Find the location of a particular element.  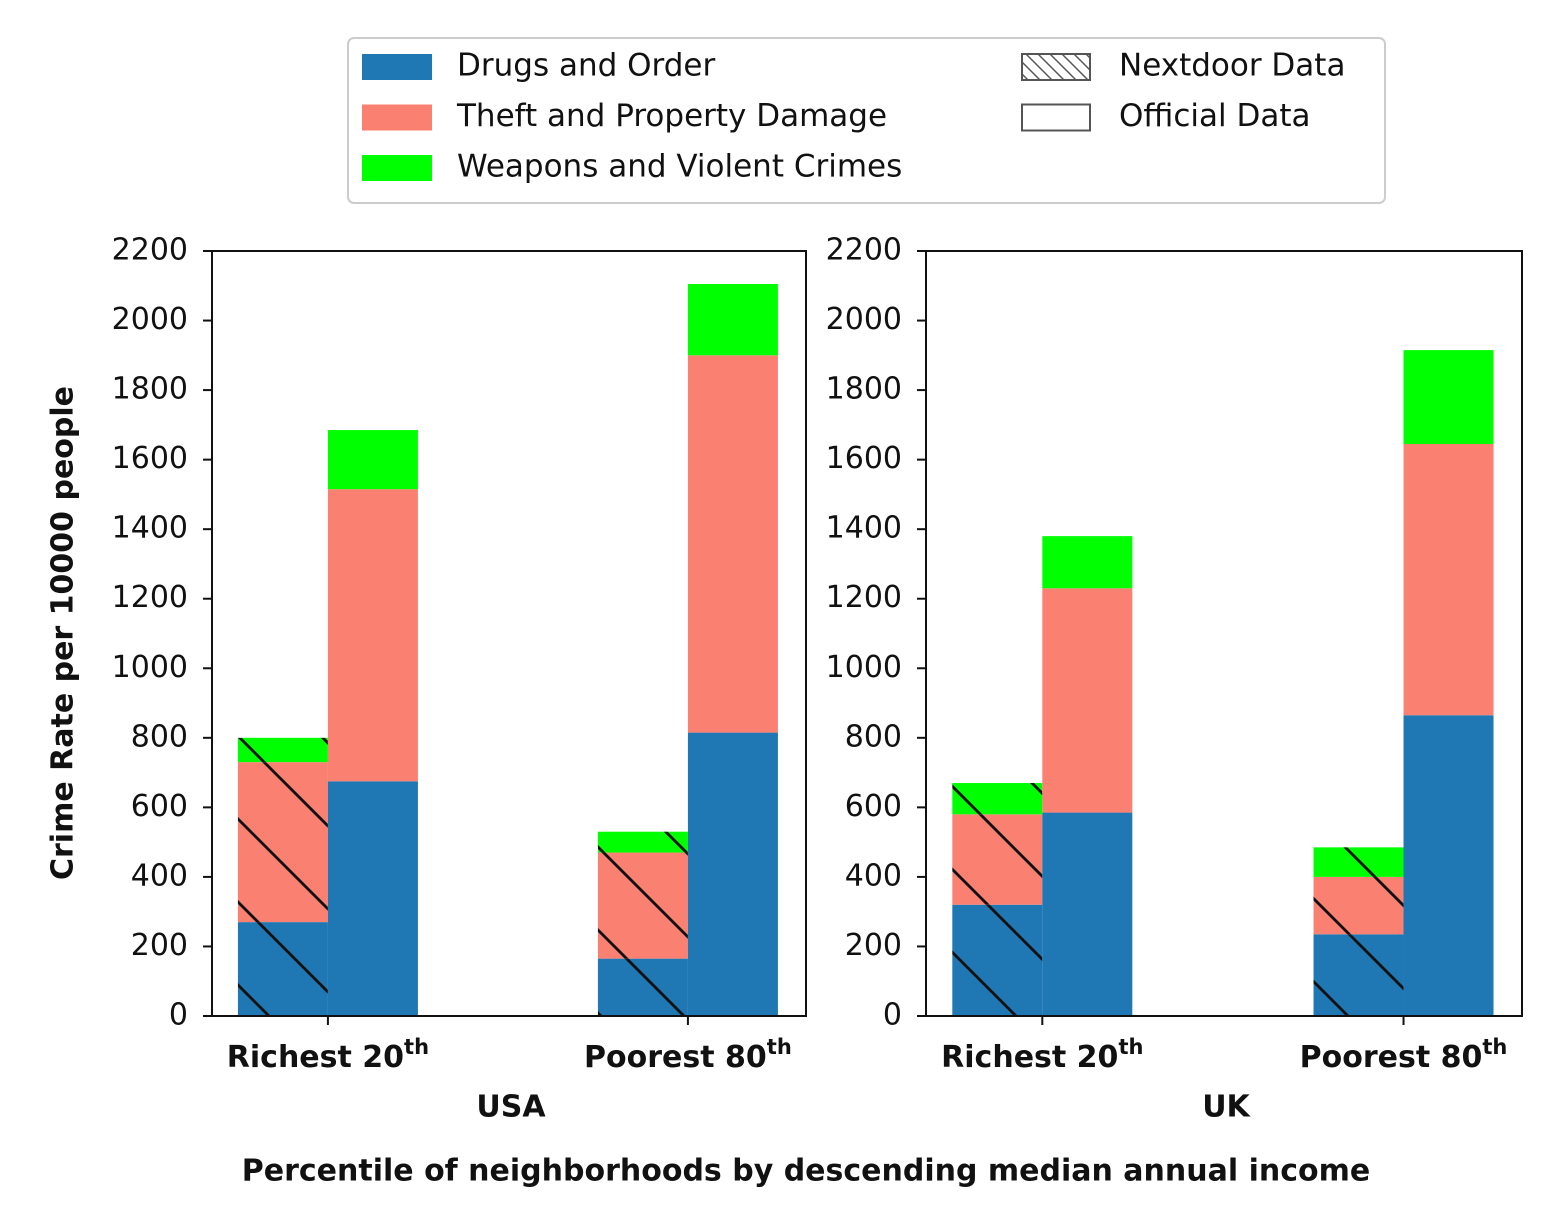

legend-box is located at coordinates (866, 120).